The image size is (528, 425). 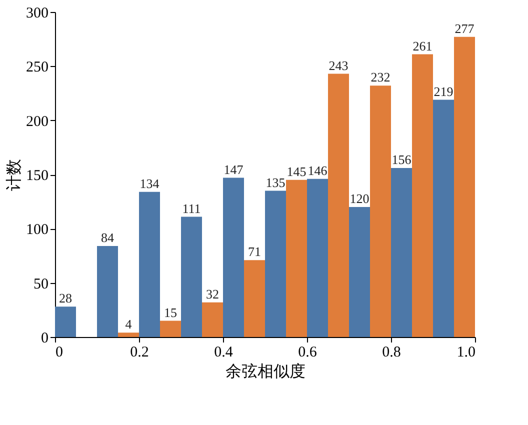 What do you see at coordinates (276, 182) in the screenshot?
I see `data-label: 135` at bounding box center [276, 182].